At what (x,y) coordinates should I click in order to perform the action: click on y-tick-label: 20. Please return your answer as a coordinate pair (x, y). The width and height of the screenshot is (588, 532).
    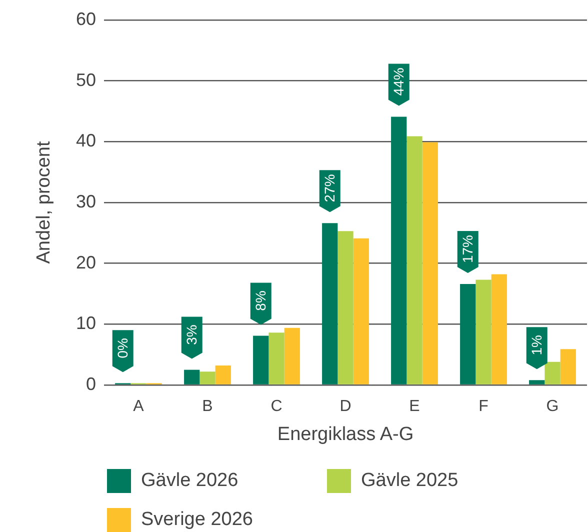
    Looking at the image, I should click on (86, 262).